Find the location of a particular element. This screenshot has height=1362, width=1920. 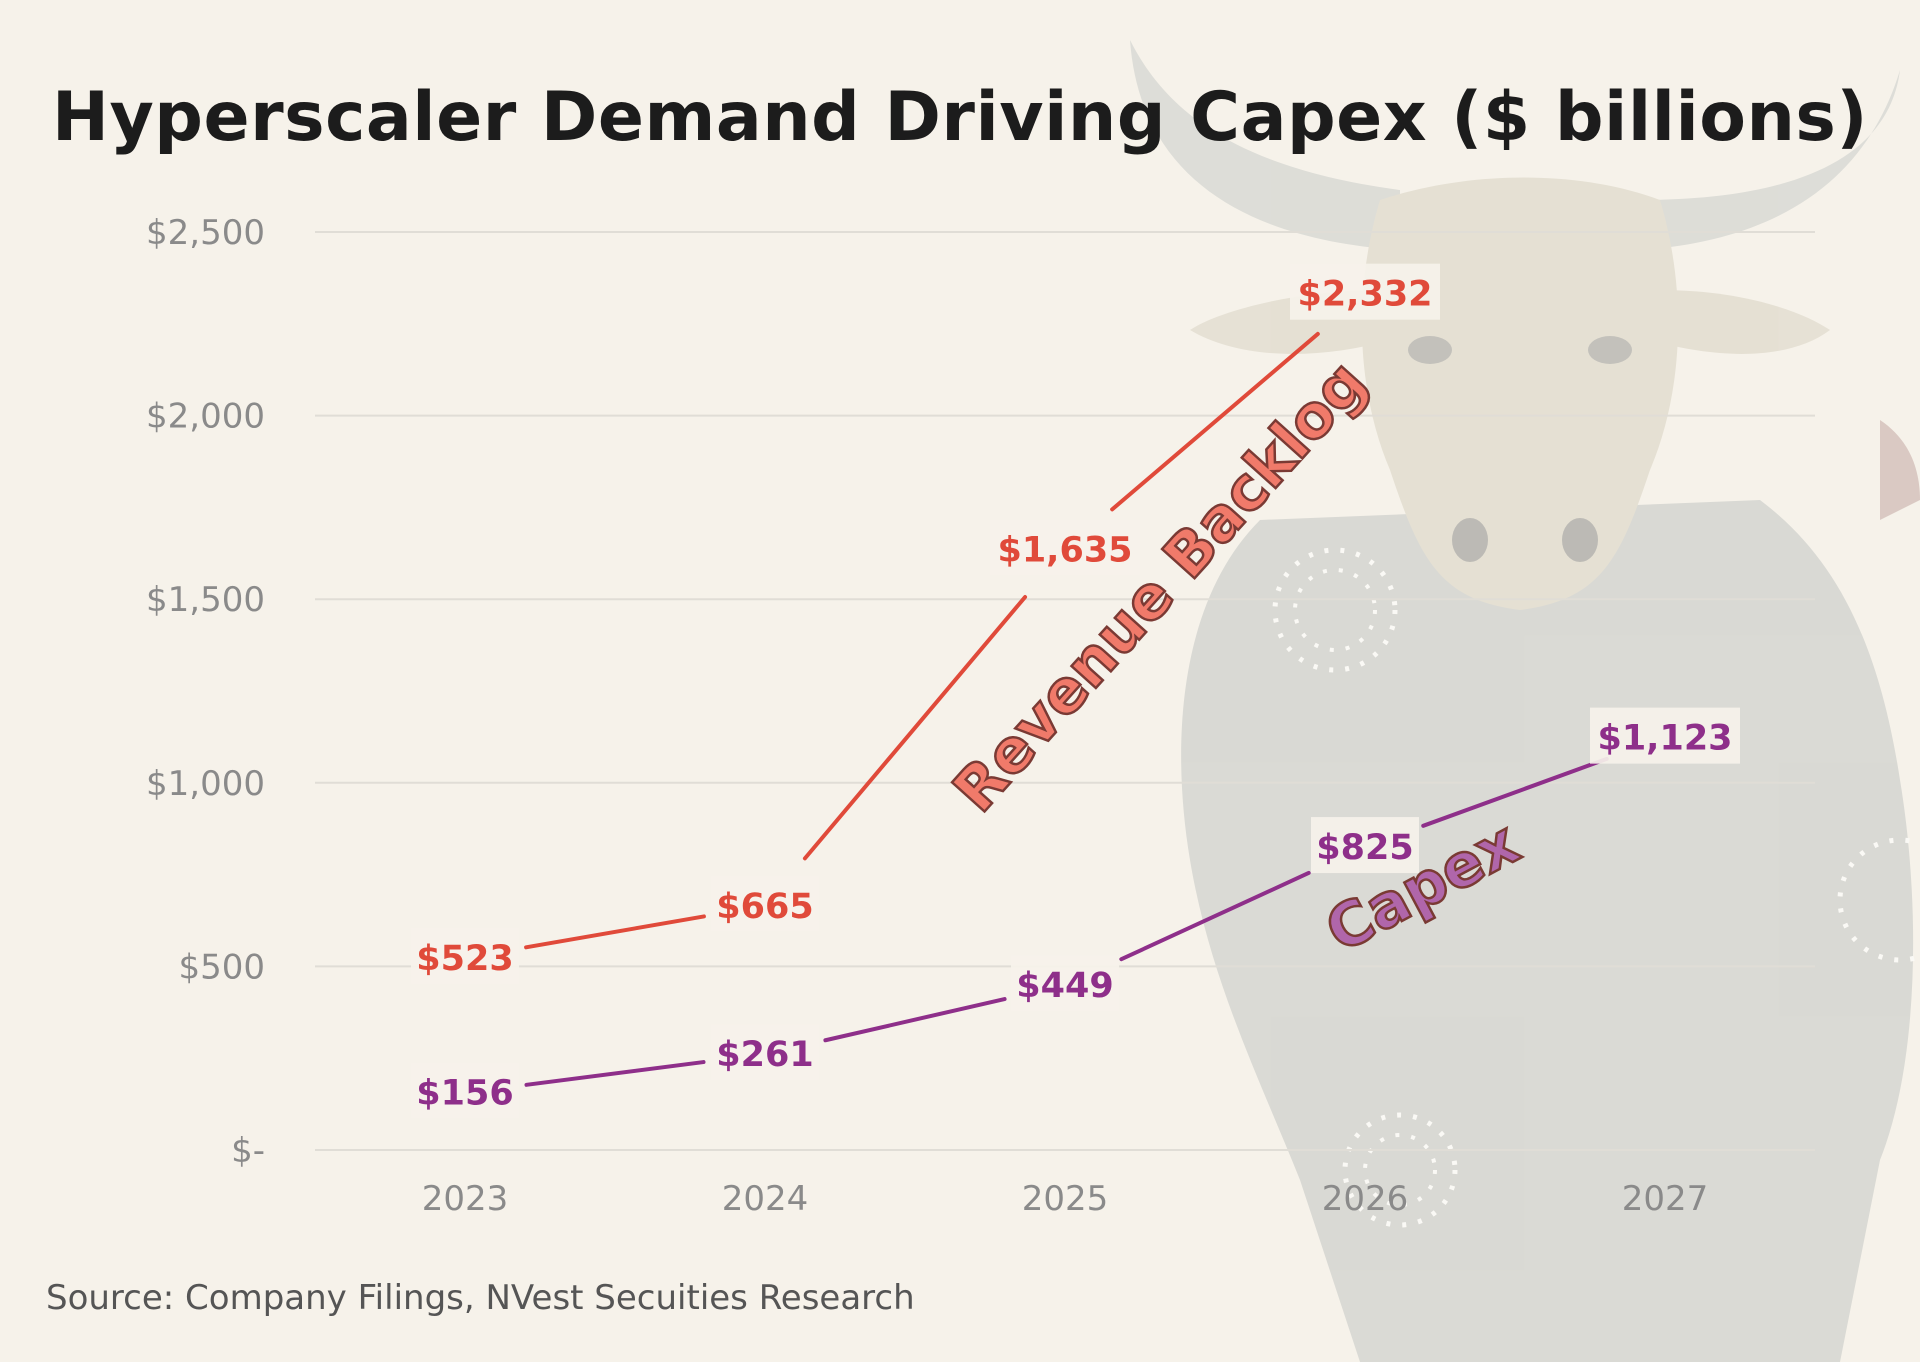

bull-left-eye is located at coordinates (1430, 350).